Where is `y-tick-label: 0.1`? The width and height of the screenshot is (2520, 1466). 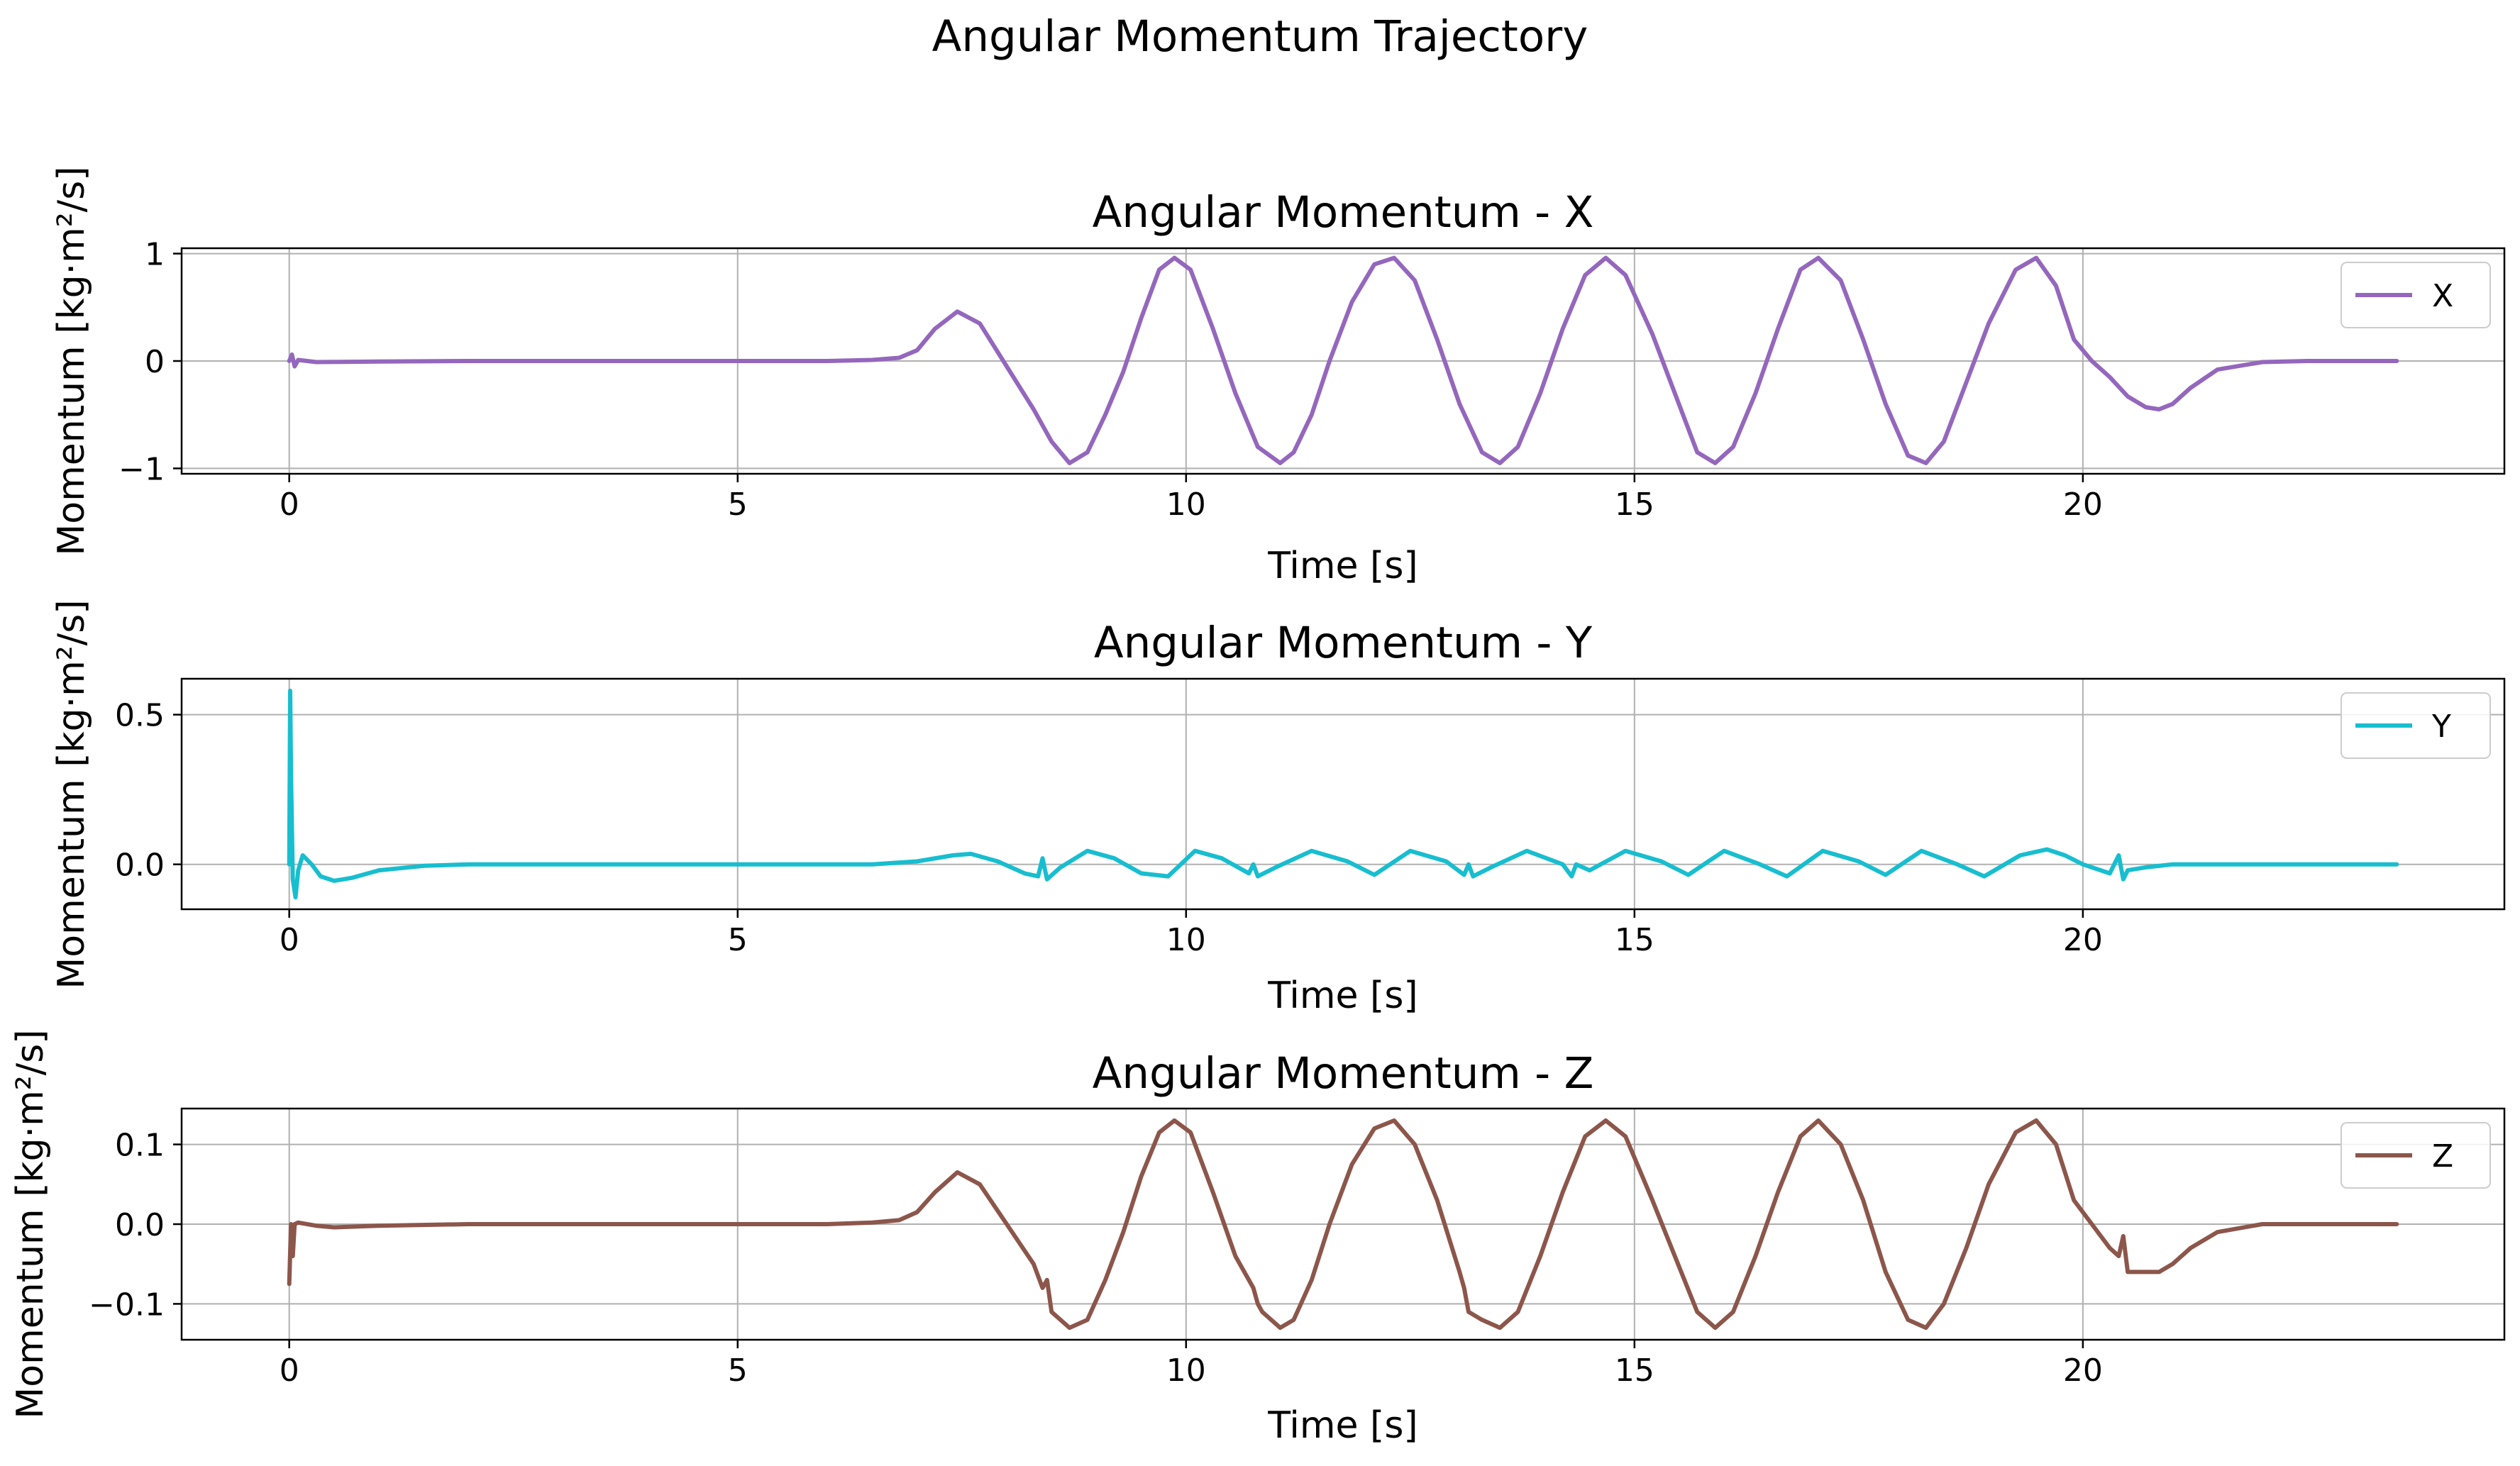 y-tick-label: 0.1 is located at coordinates (140, 1146).